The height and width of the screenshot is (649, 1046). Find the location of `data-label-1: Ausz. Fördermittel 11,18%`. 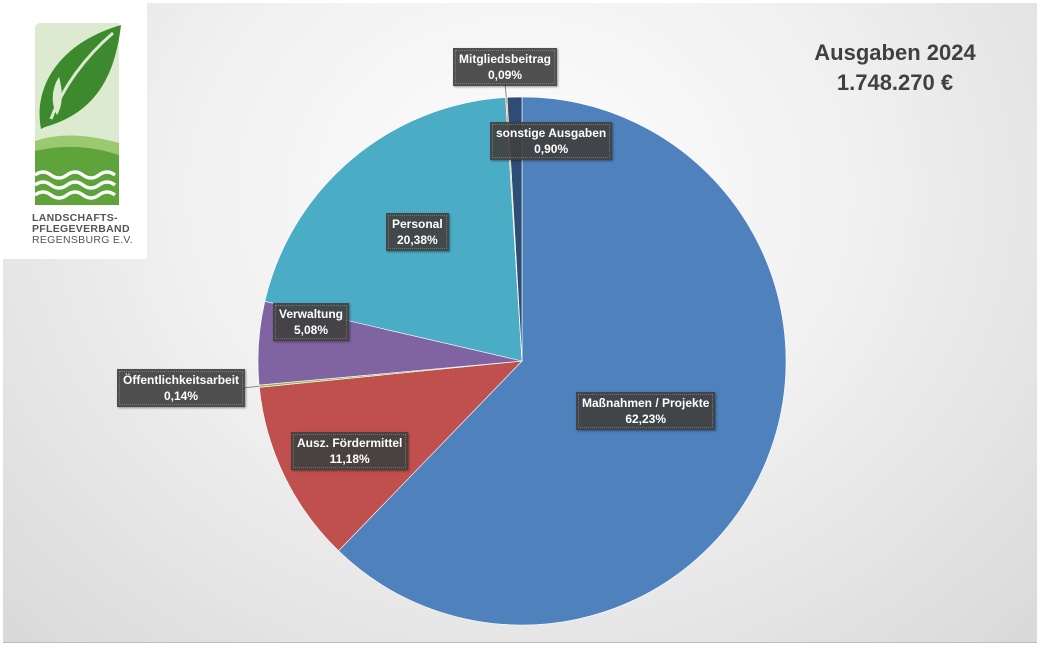

data-label-1: Ausz. Fördermittel 11,18% is located at coordinates (350, 451).